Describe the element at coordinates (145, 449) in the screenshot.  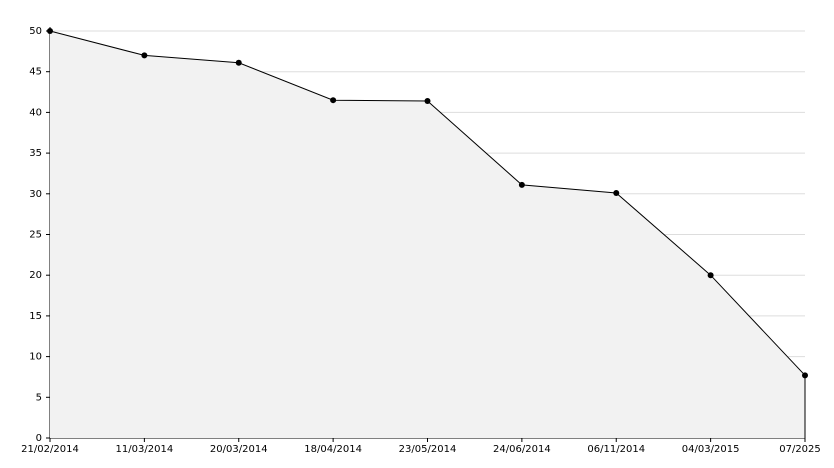
I see `x-tick-label: 11/03/2014` at that location.